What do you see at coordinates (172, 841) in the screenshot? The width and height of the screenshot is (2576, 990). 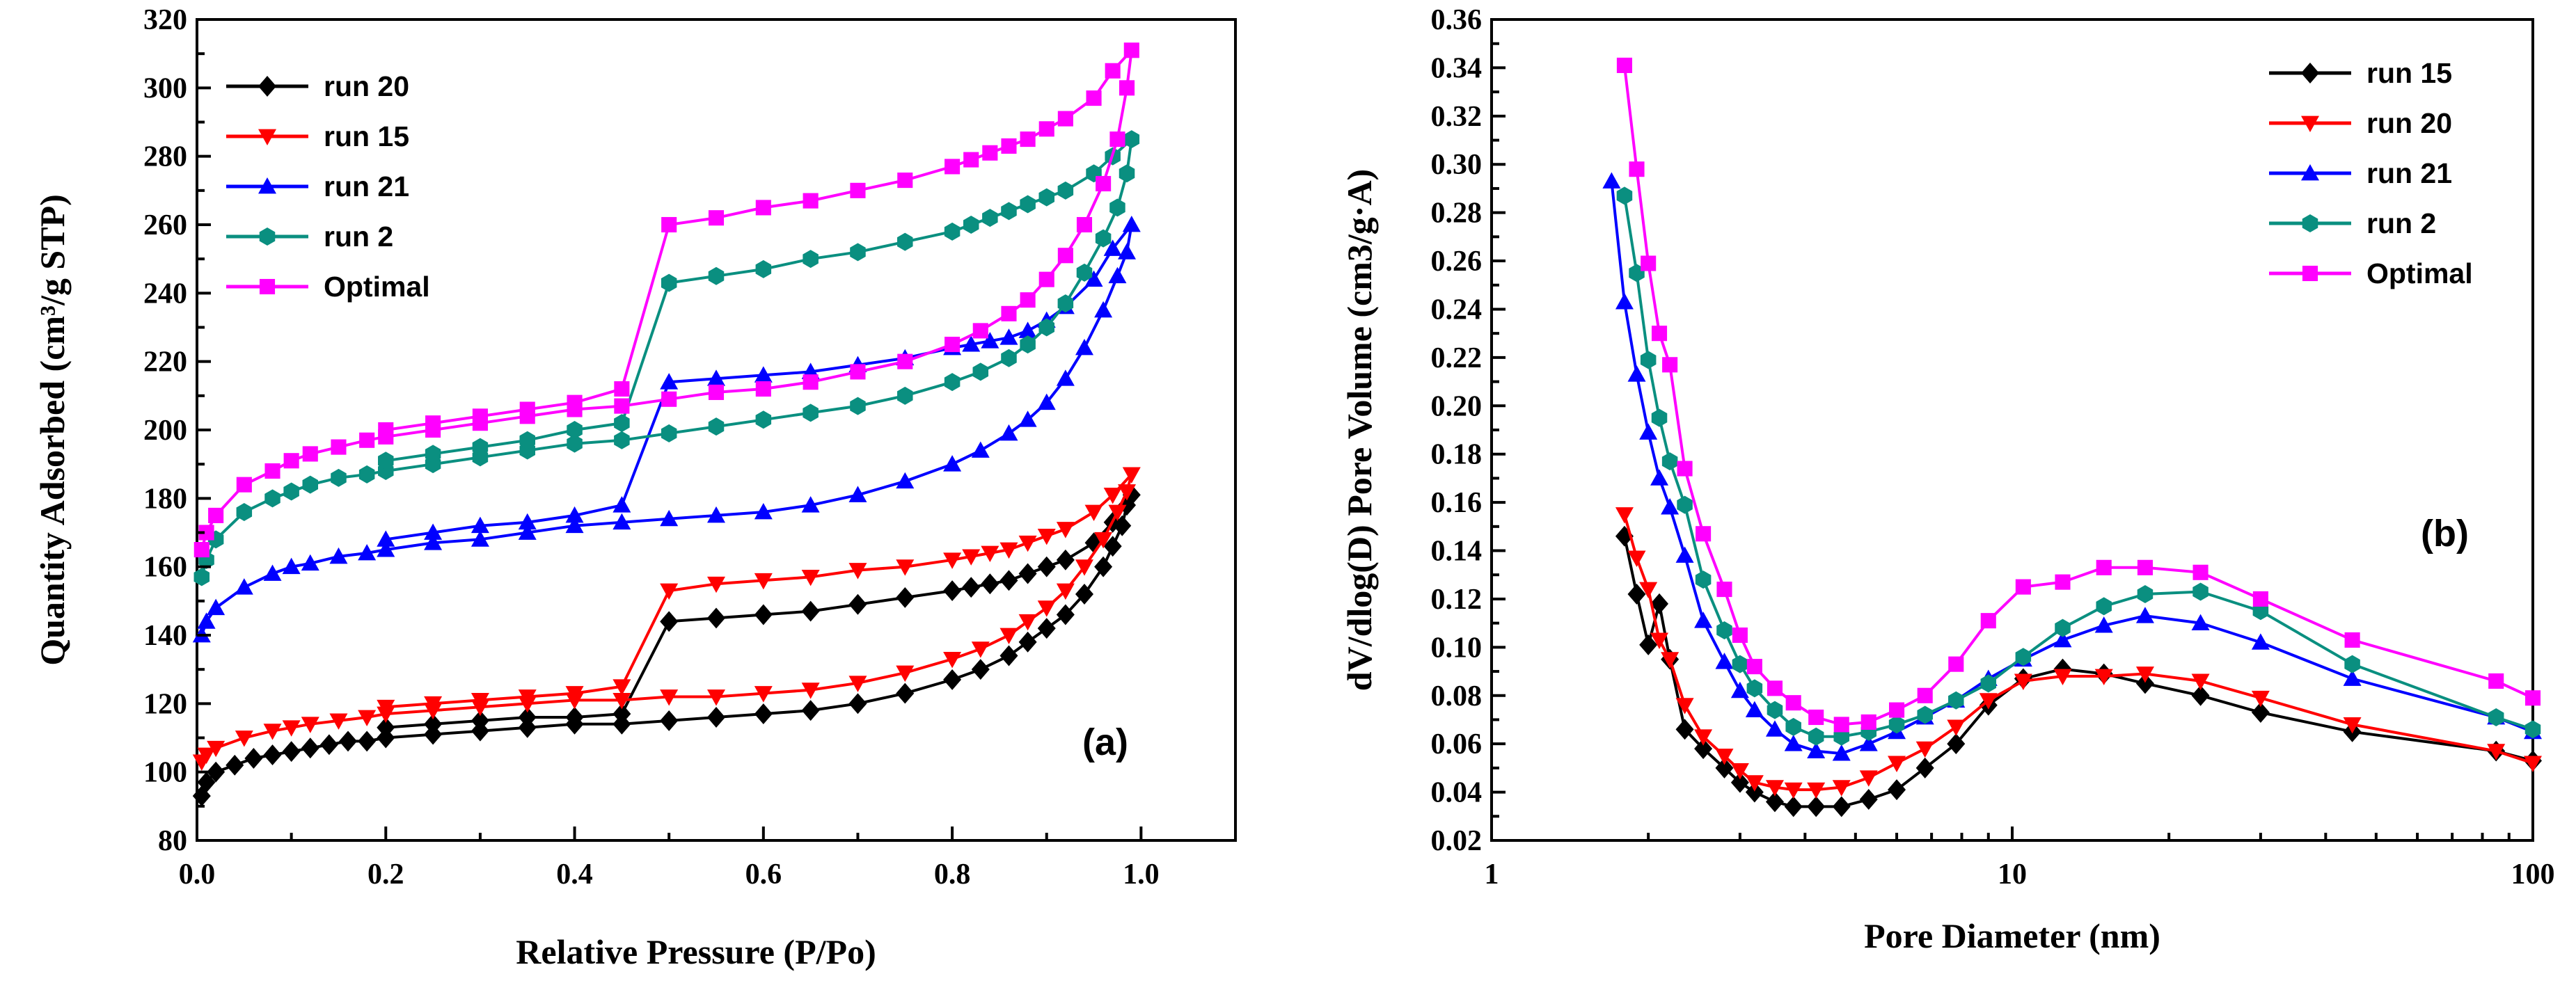 I see `panel-a-y-tick-label: 80` at bounding box center [172, 841].